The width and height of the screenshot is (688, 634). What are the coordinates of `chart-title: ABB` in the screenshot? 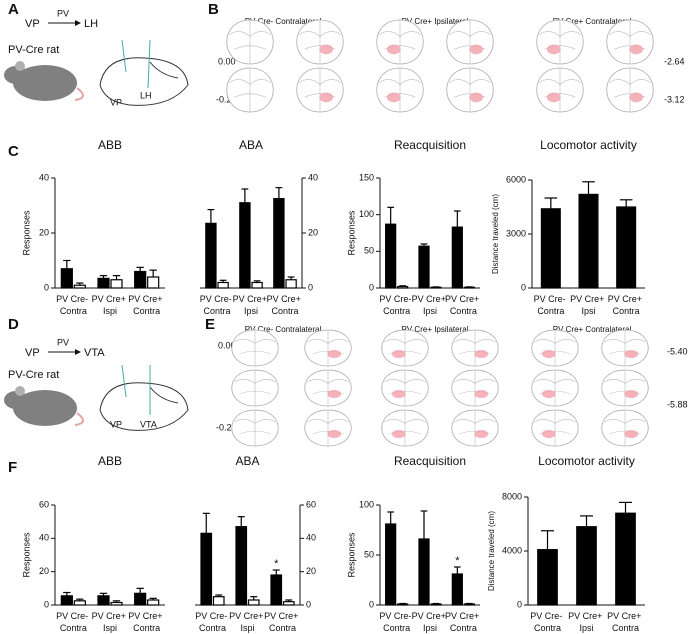 It's located at (110, 461).